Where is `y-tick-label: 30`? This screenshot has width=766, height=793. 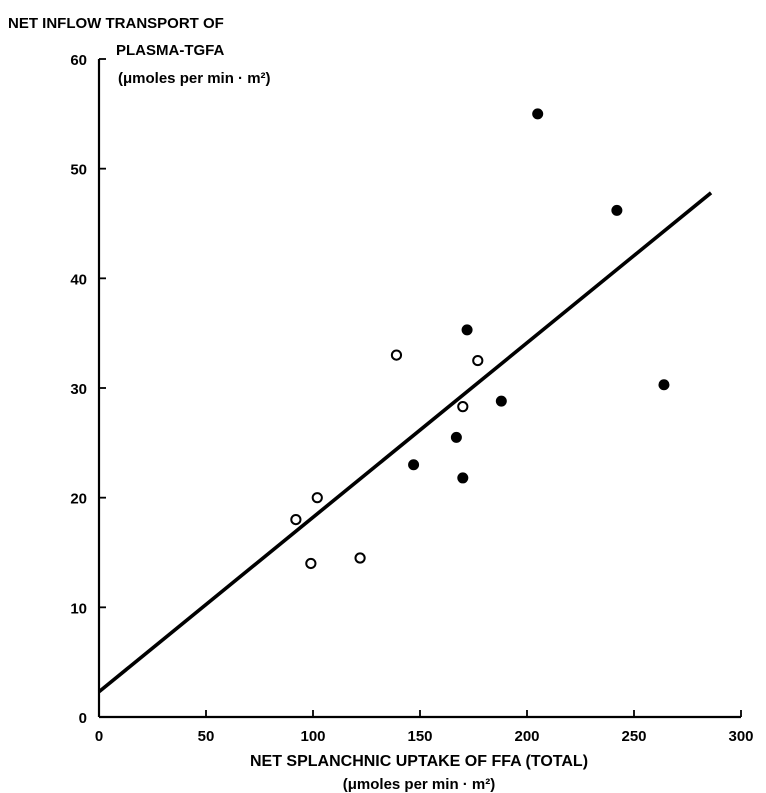
y-tick-label: 30 is located at coordinates (78, 389).